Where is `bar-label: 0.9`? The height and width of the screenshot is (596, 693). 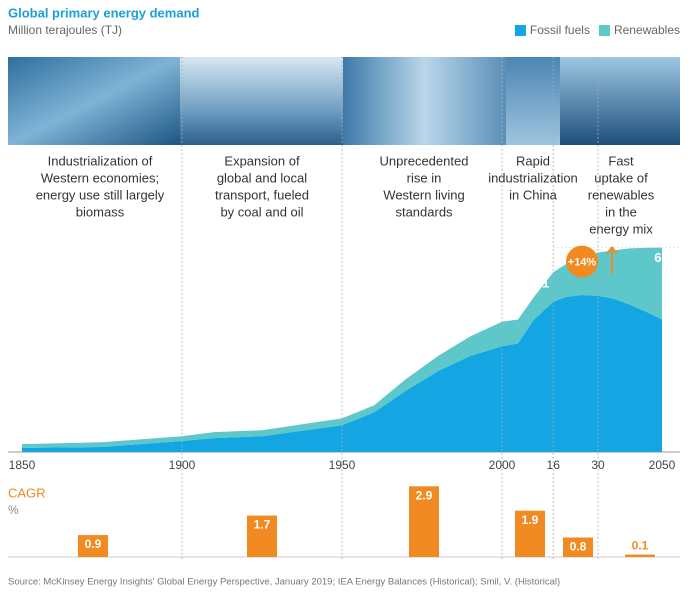
bar-label: 0.9 is located at coordinates (93, 544).